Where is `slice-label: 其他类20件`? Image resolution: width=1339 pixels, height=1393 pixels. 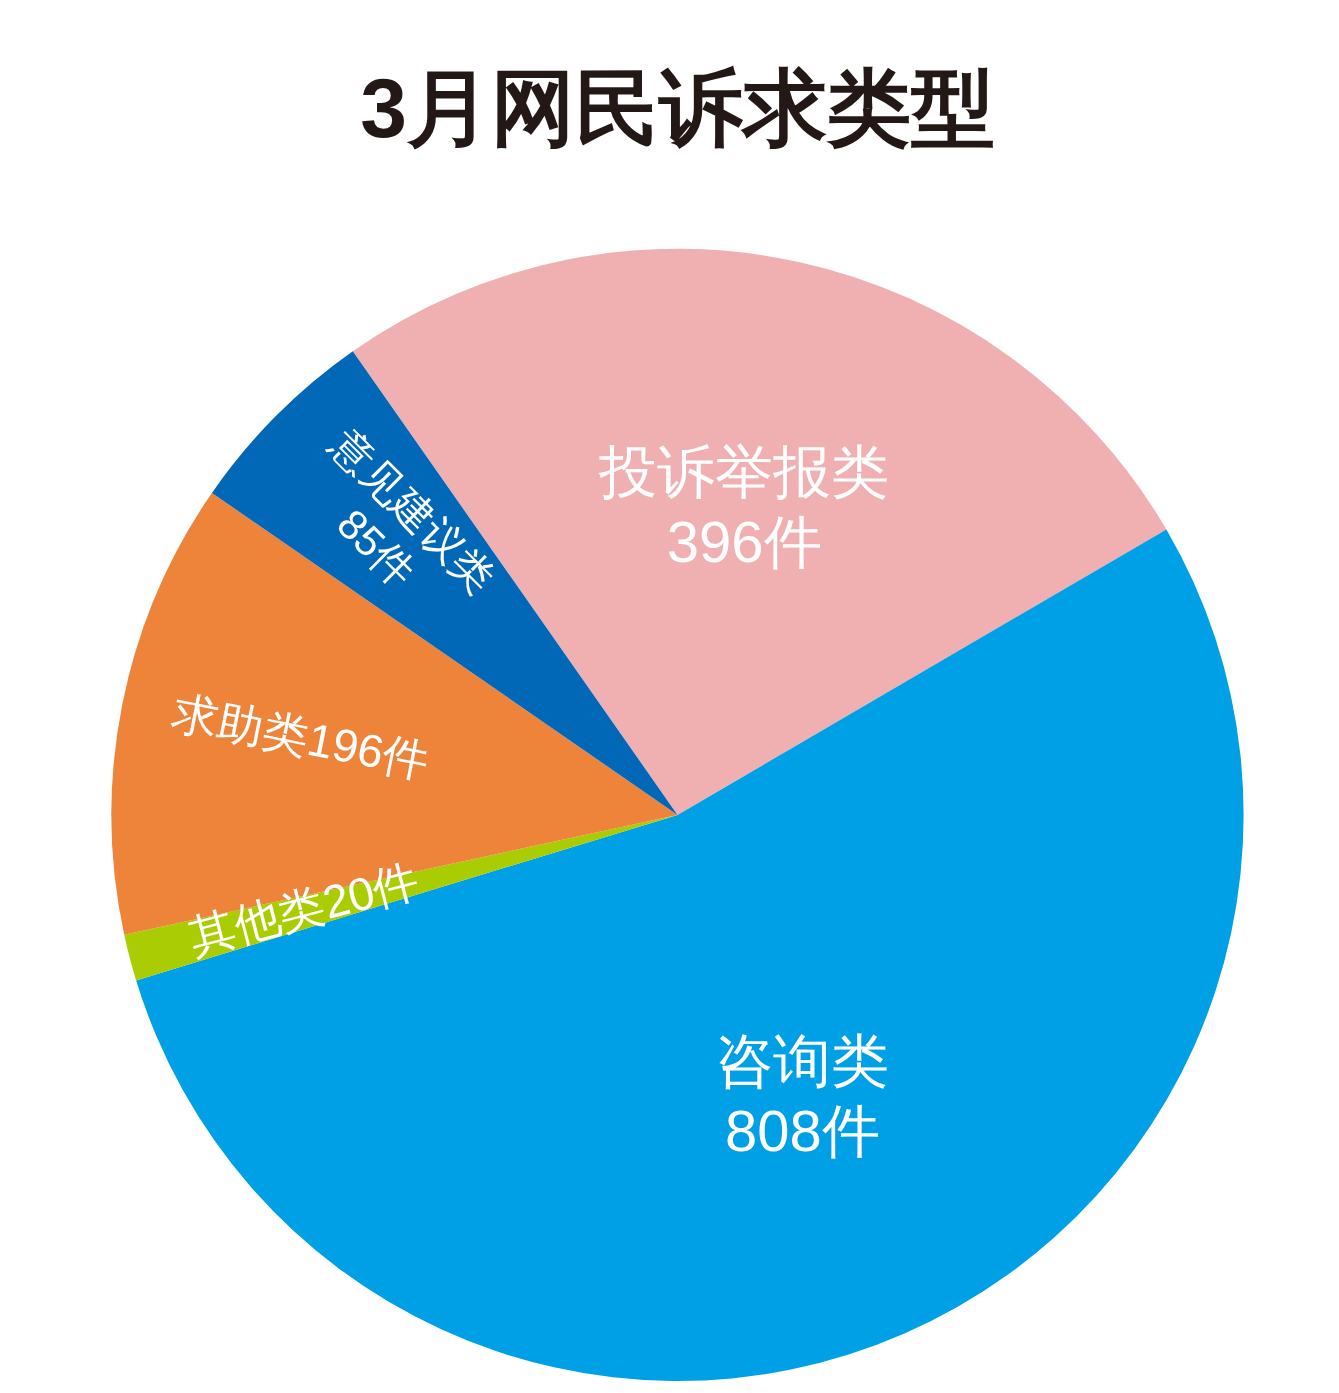 slice-label: 其他类20件 is located at coordinates (304, 908).